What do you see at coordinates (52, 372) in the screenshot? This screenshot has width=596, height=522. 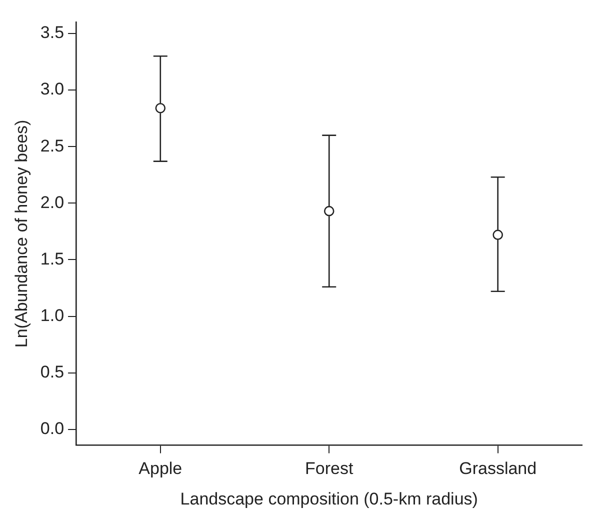 I see `y-tick-label: 0.5` at bounding box center [52, 372].